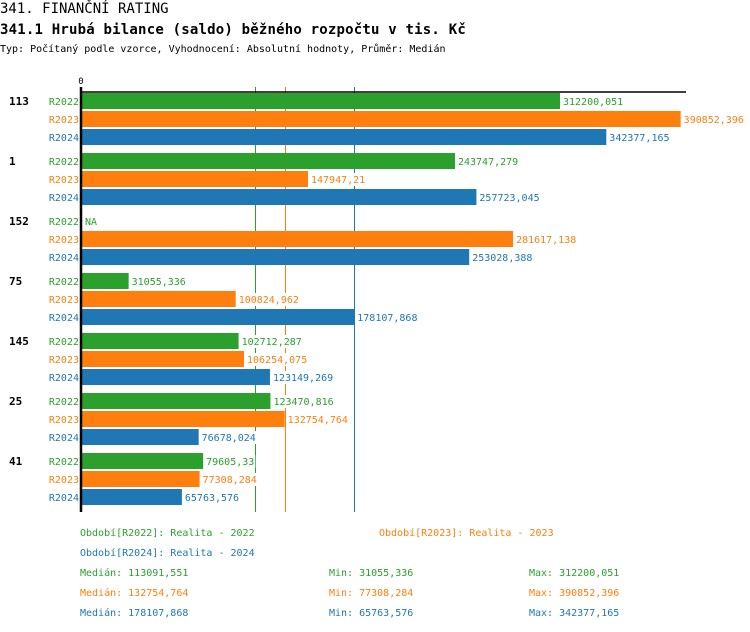 This screenshot has width=750, height=632. I want to click on data-label-r2024: 65763,576, so click(212, 498).